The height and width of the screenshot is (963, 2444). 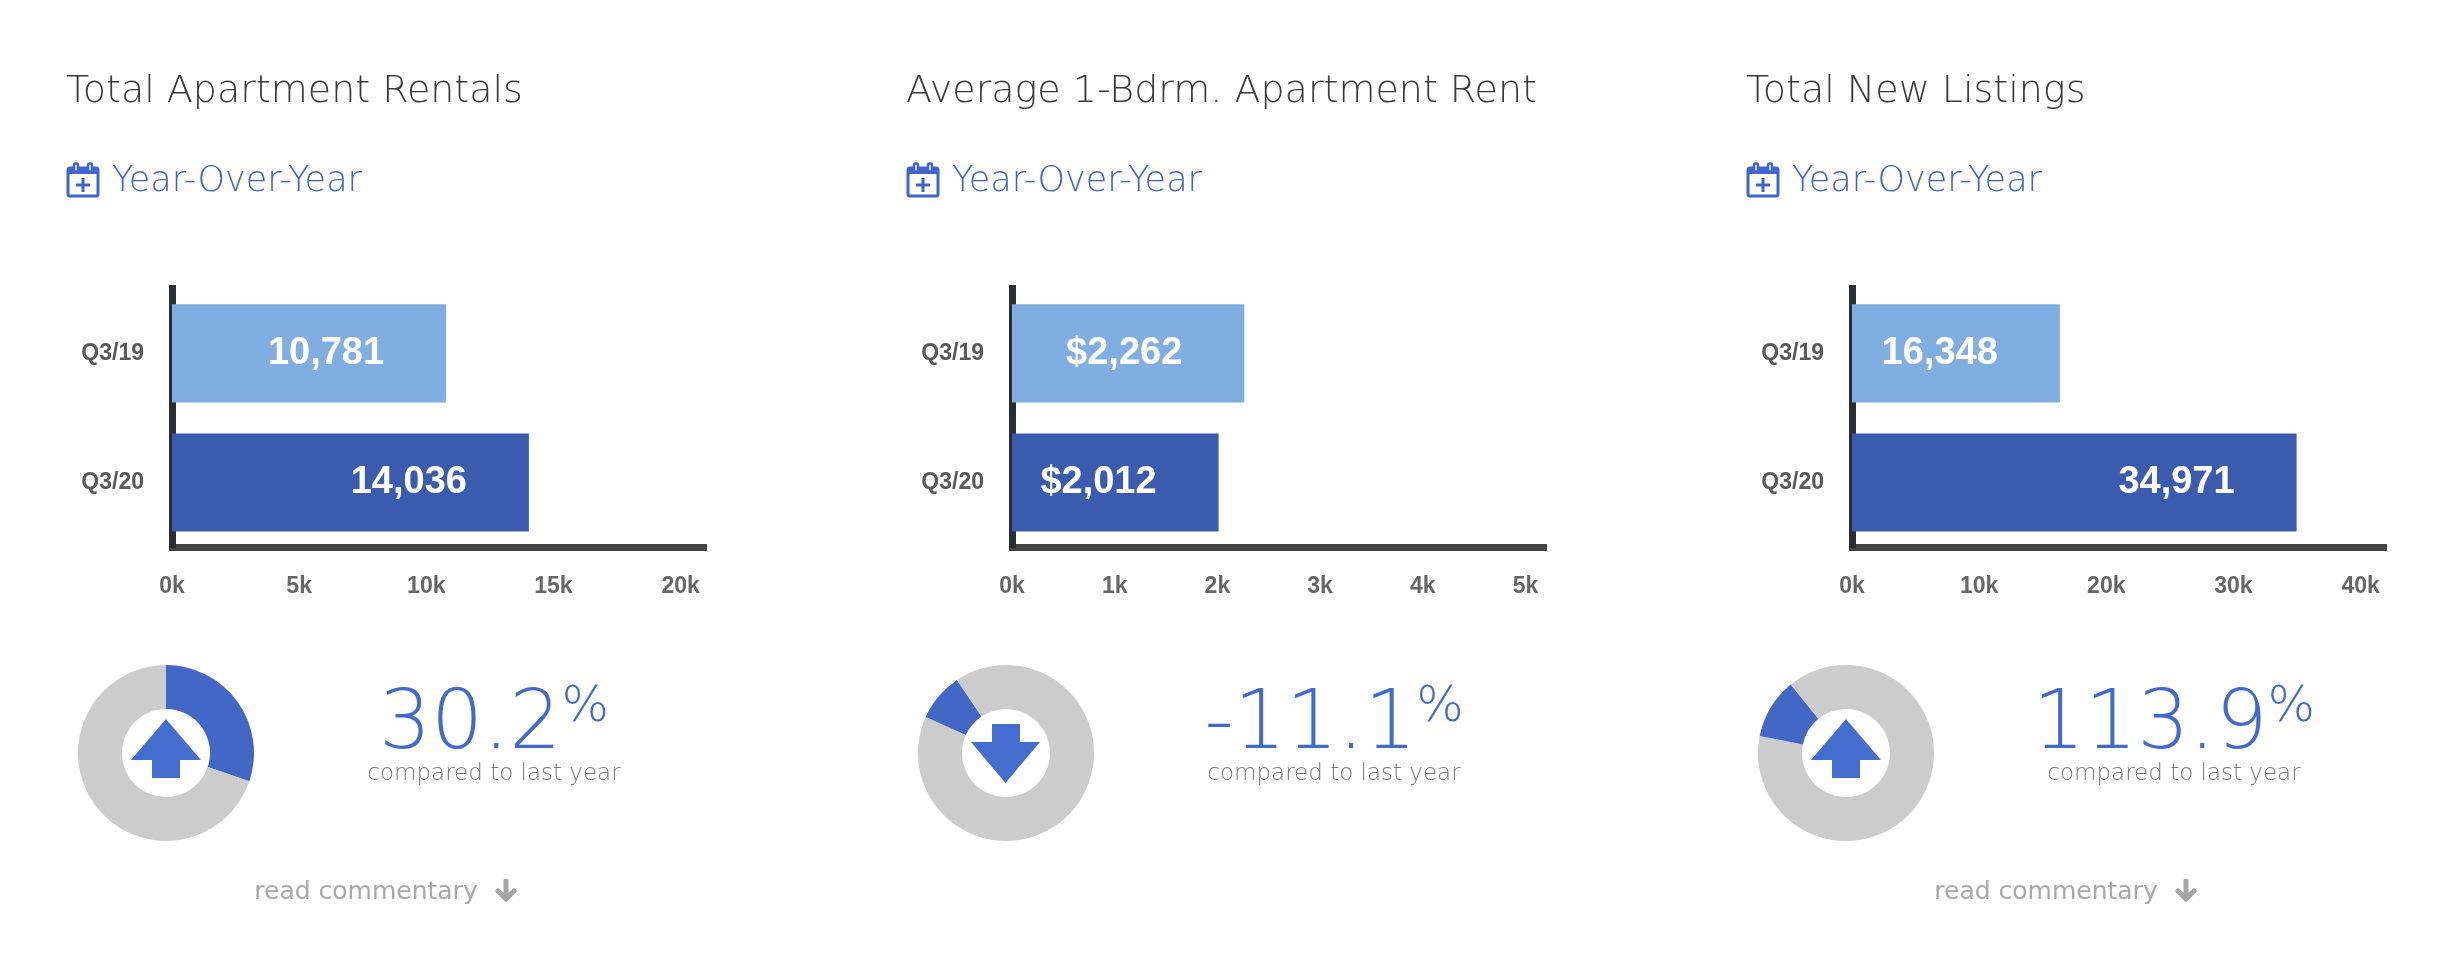 I want to click on data-label: 34,971, so click(x=2176, y=479).